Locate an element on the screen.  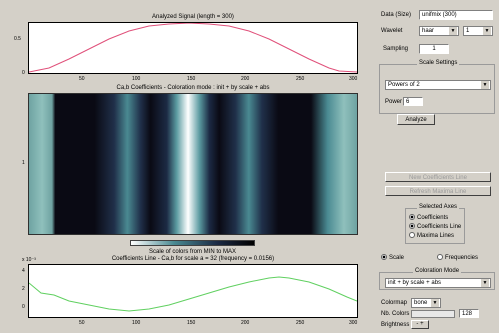
signal-xtick-1: 50 is located at coordinates (82, 79).